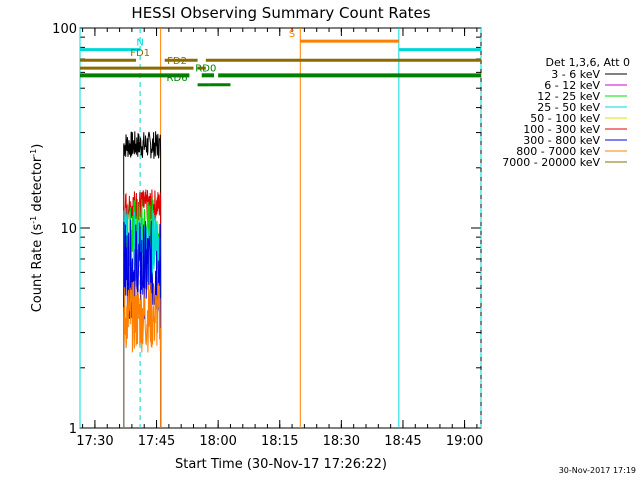 Image resolution: width=640 pixels, height=485 pixels. What do you see at coordinates (217, 441) in the screenshot?
I see `x-tick-label: 18:00` at bounding box center [217, 441].